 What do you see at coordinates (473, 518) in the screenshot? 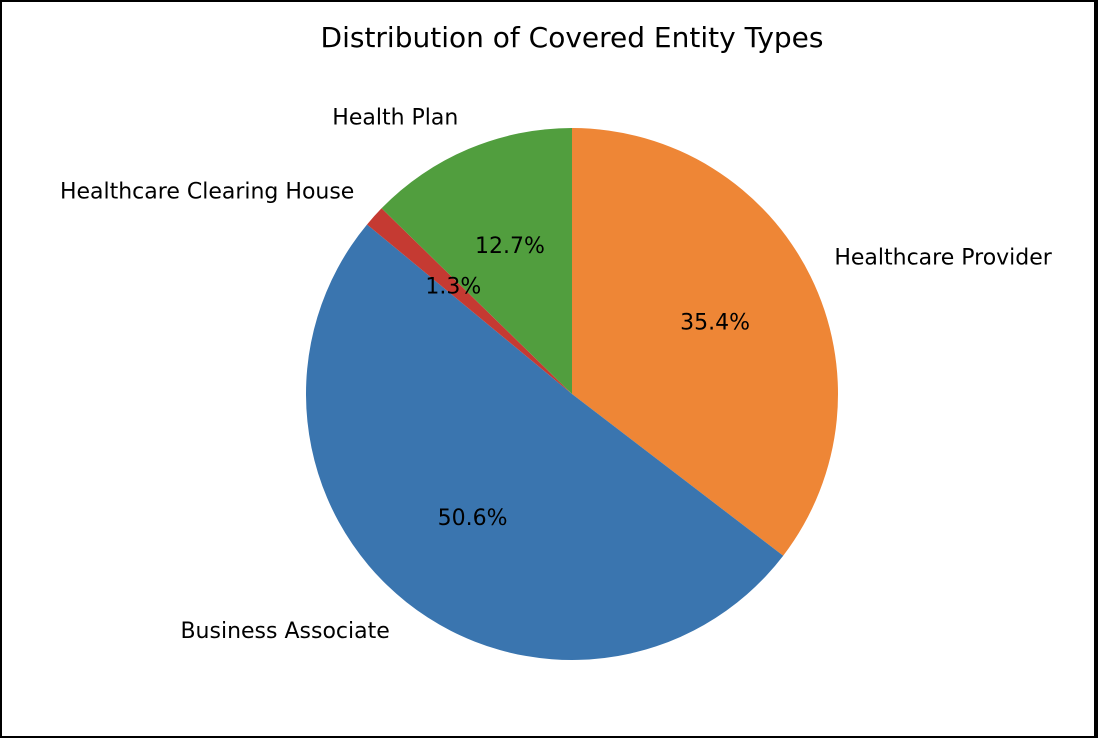
I see `slice-percent-business-associate: 50.6%` at bounding box center [473, 518].